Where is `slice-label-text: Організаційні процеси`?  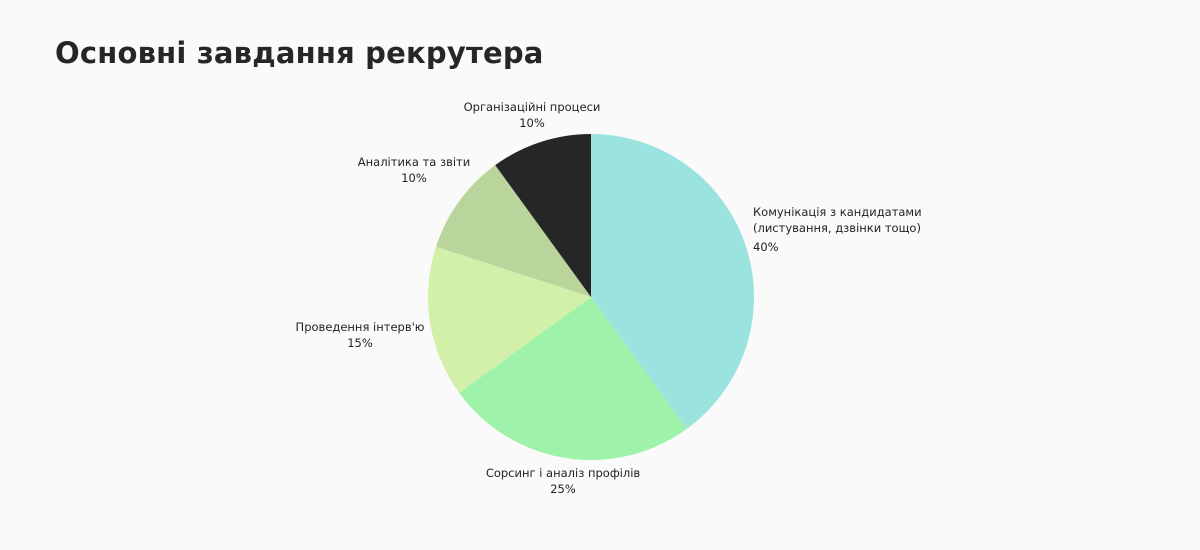
slice-label-text: Організаційні процеси is located at coordinates (532, 107).